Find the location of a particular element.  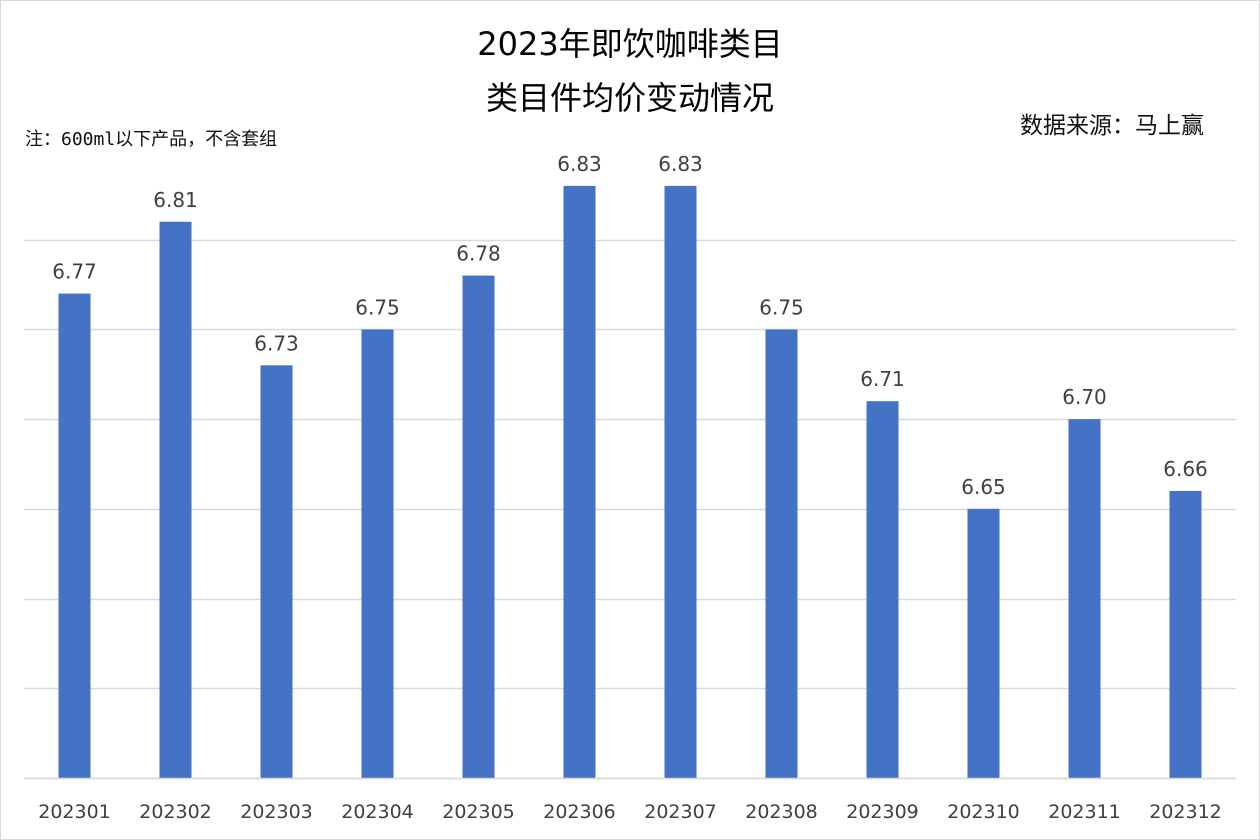

x-tick-label-202308: 202308 is located at coordinates (781, 812).